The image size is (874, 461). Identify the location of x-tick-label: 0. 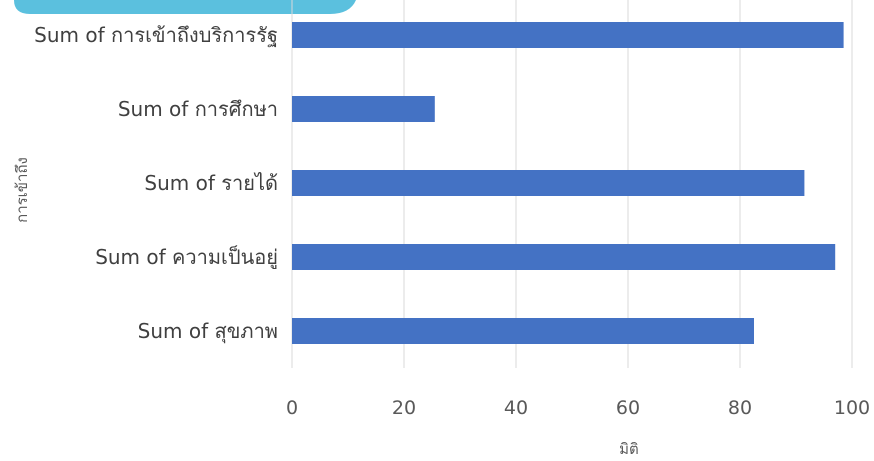
(292, 408).